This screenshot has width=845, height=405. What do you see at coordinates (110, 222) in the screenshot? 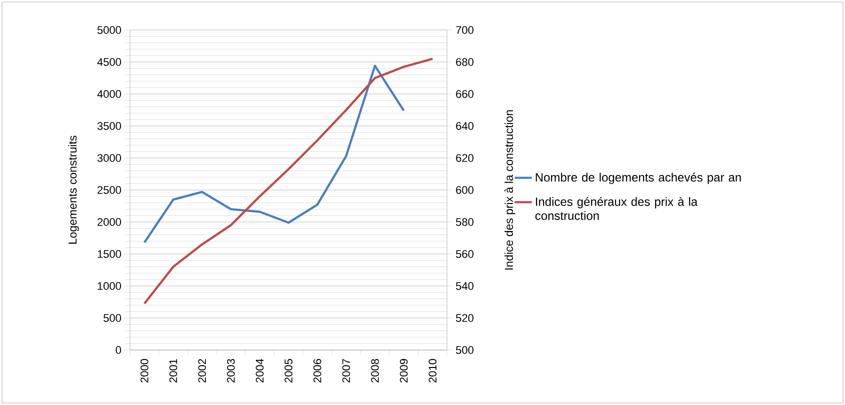
I see `y-tick-label: 2000` at bounding box center [110, 222].